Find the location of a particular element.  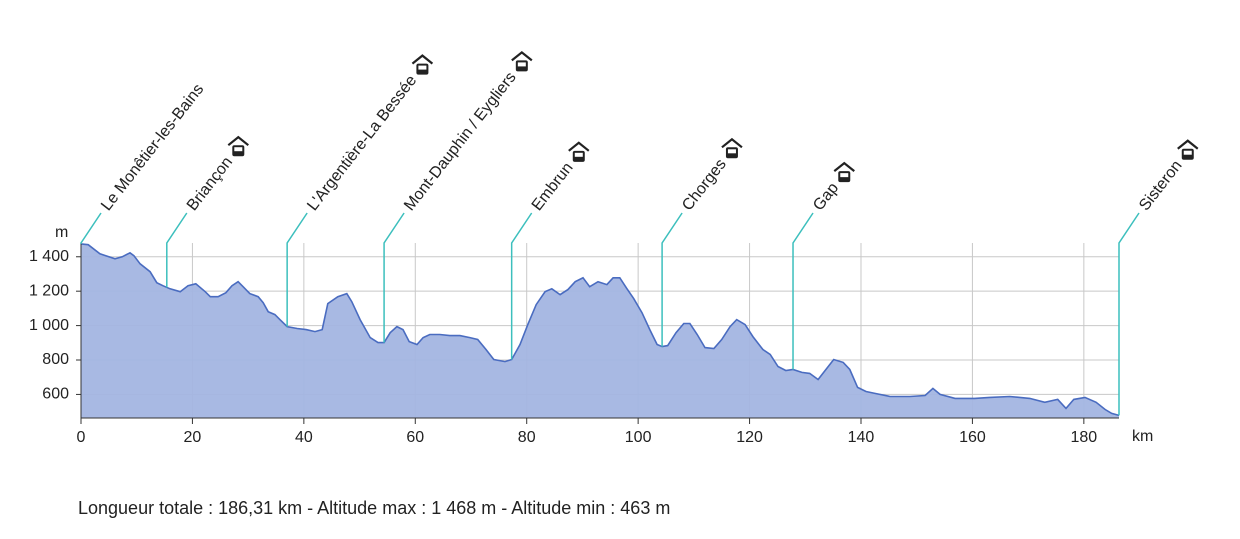

waypoint-label: Embrun is located at coordinates (553, 186).